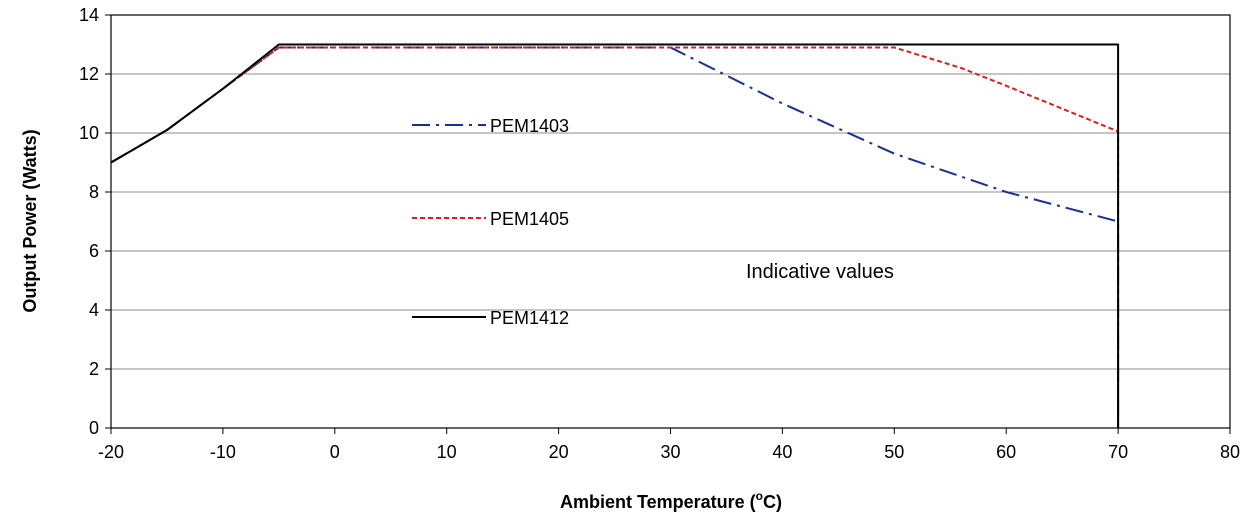 The width and height of the screenshot is (1258, 517). I want to click on x-tick-label: 20, so click(559, 452).